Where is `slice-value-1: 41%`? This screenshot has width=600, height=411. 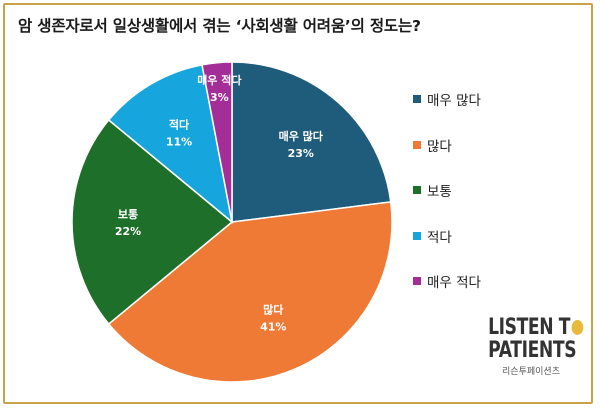 slice-value-1: 41% is located at coordinates (273, 326).